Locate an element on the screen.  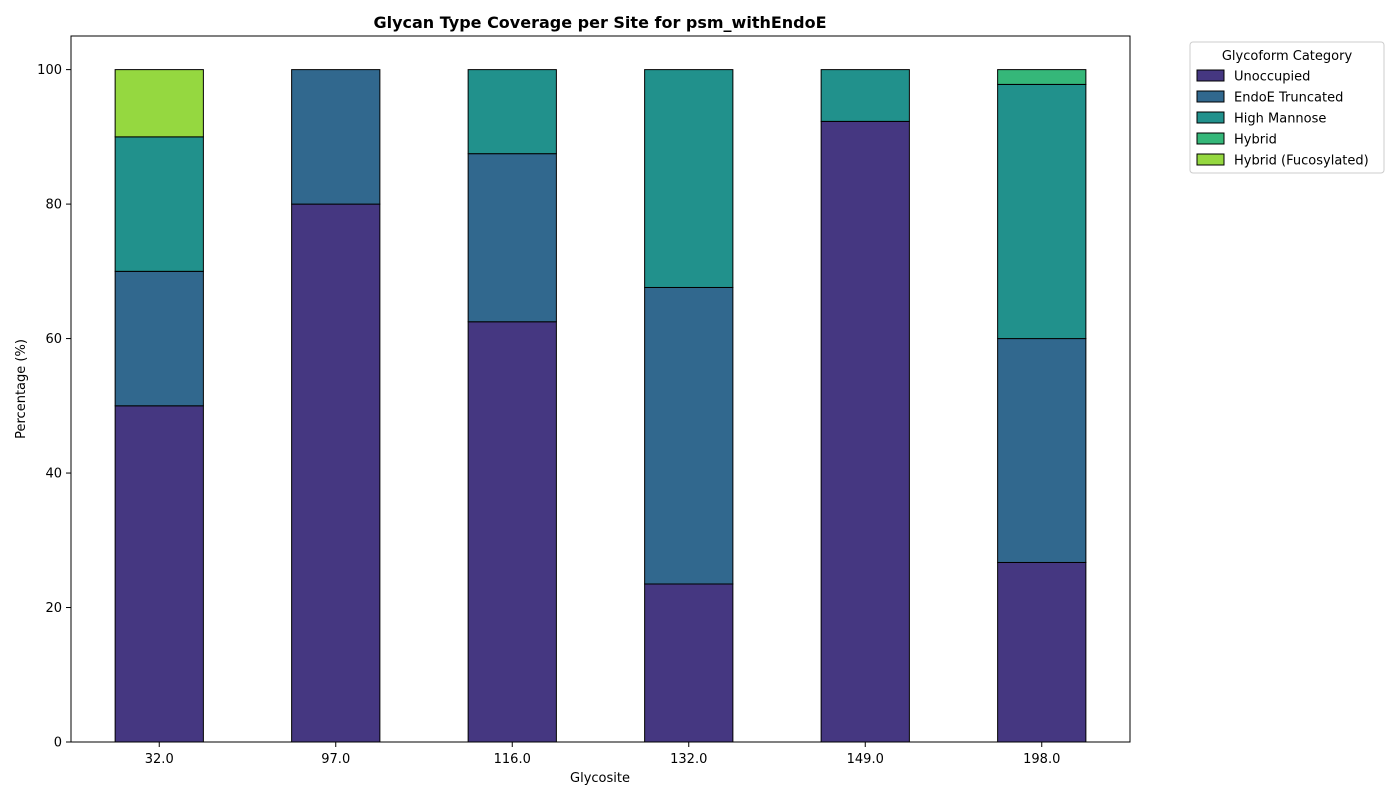
legend-label: Unoccupied is located at coordinates (1272, 77).